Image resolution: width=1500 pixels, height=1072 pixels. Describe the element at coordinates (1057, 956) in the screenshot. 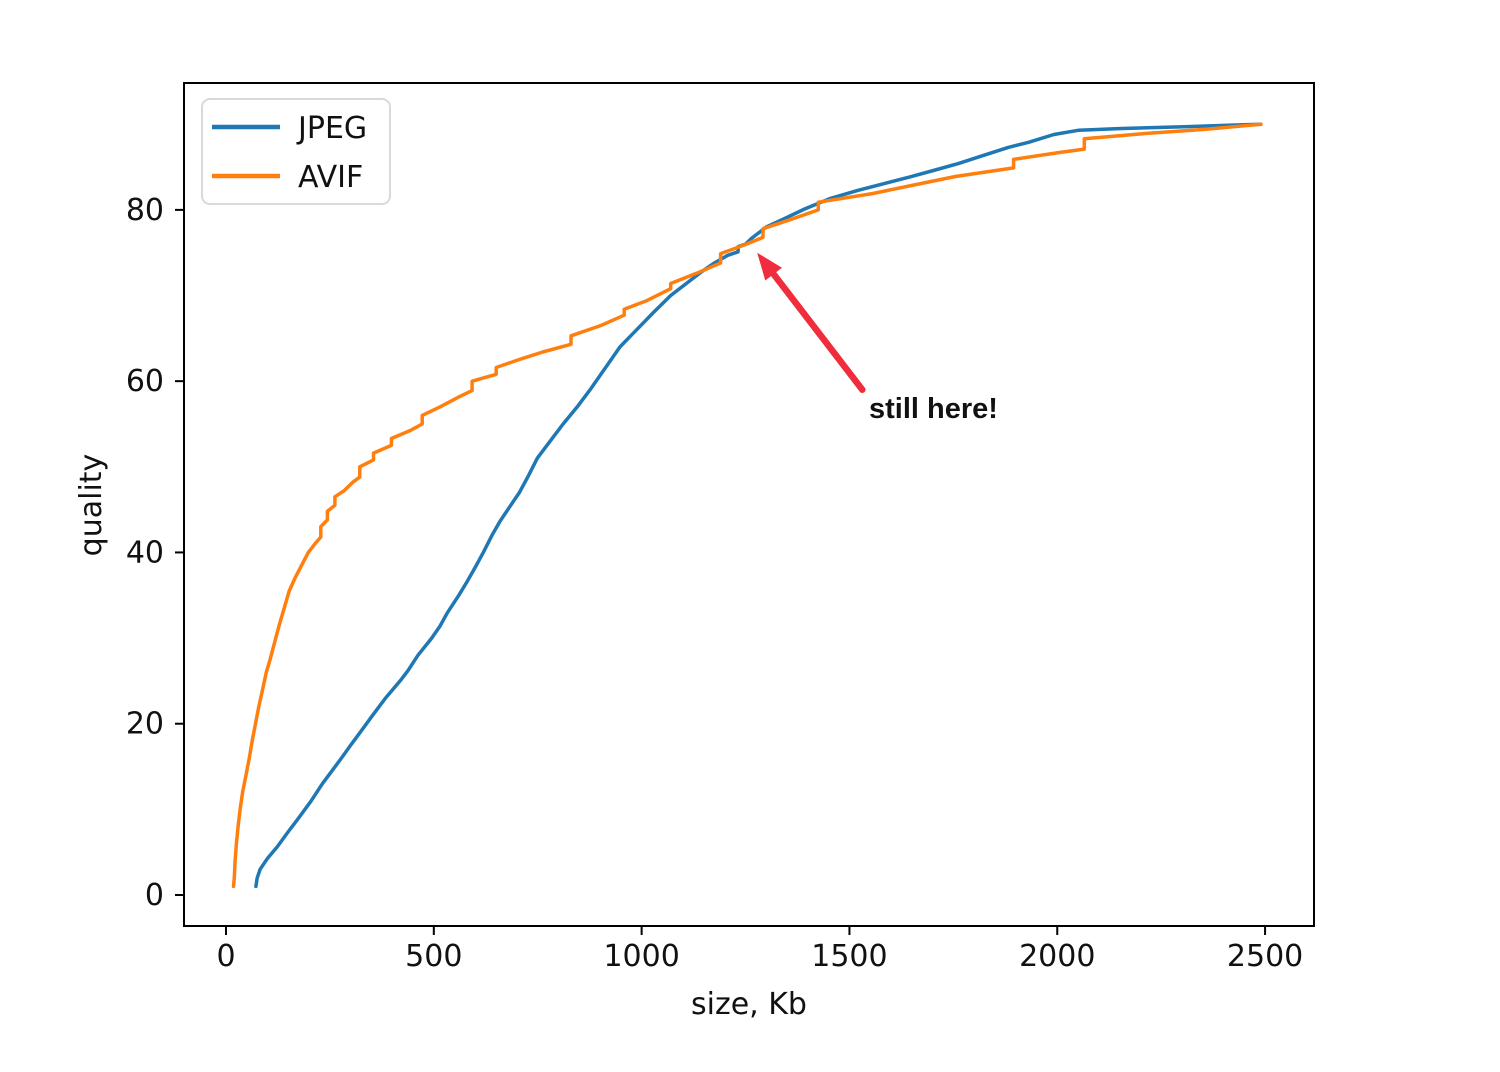

I see `x-tick-label: 2000` at that location.